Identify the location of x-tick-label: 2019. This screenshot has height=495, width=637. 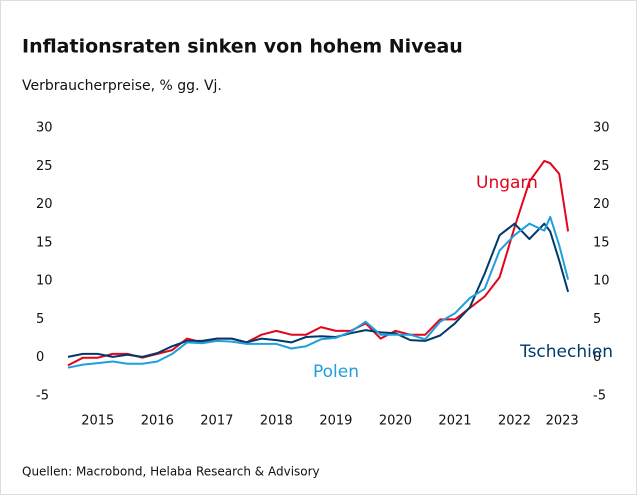
(335, 421).